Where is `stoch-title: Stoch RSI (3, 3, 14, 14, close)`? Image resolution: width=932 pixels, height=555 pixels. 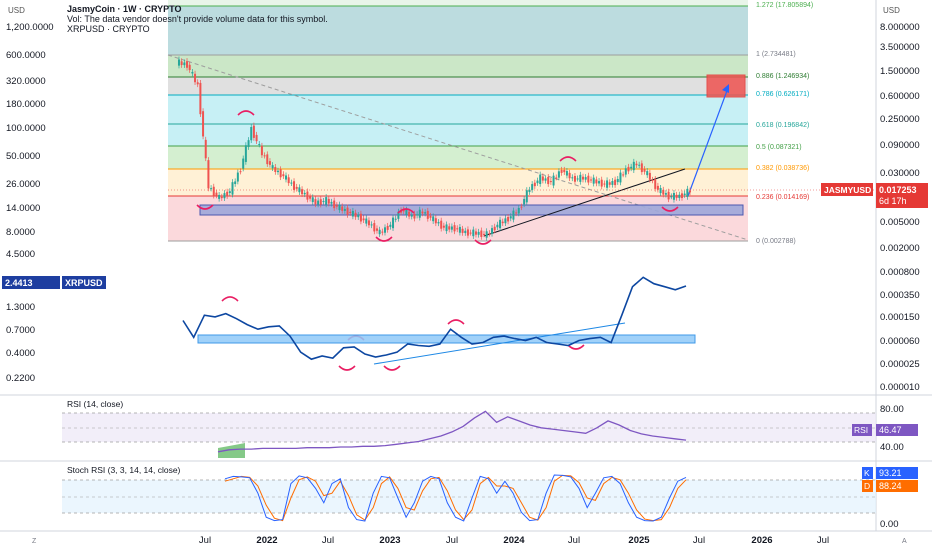
stoch-title: Stoch RSI (3, 3, 14, 14, close) is located at coordinates (124, 470).